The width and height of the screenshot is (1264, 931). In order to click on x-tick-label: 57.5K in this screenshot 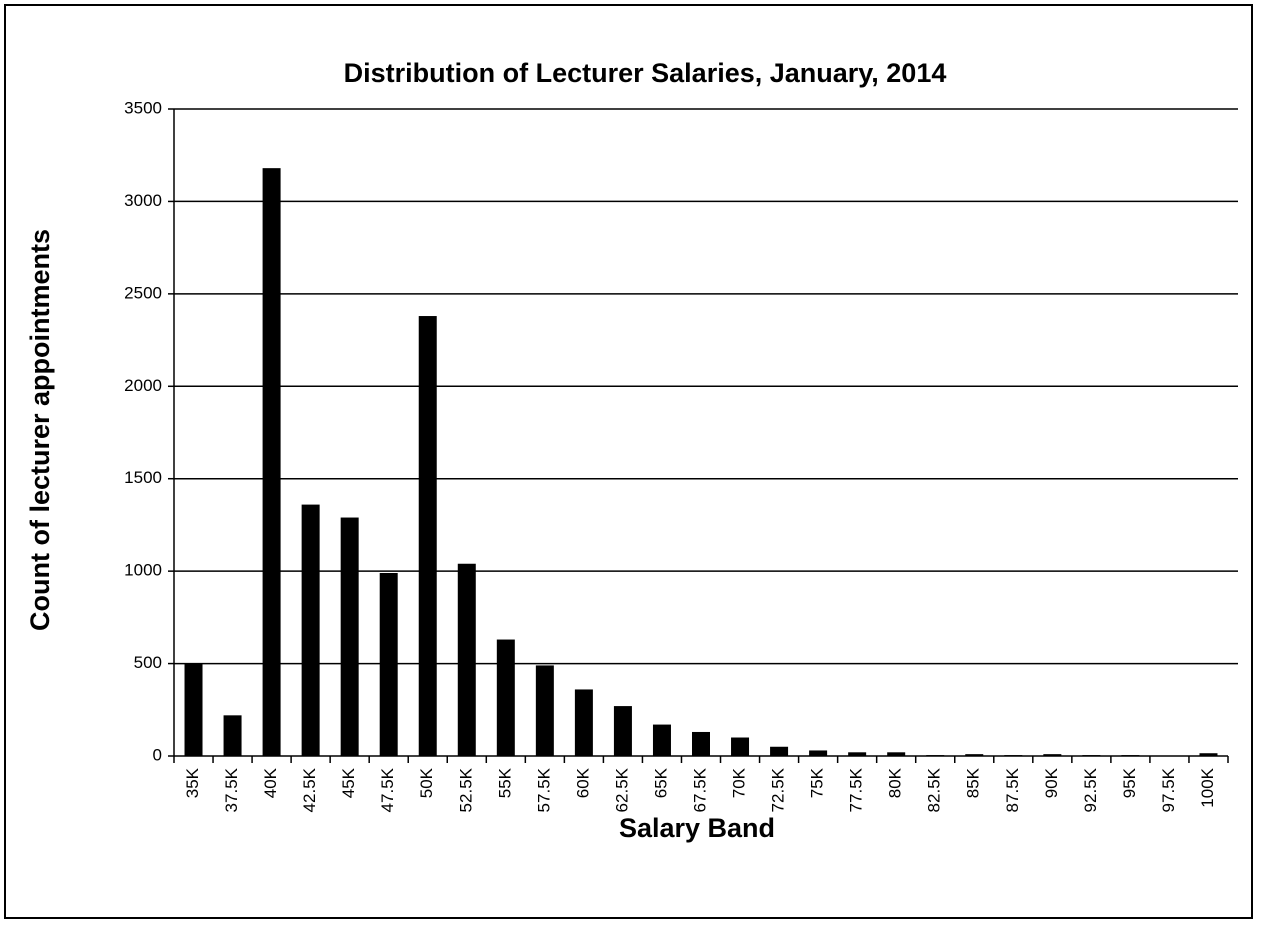, I will do `click(543, 789)`.